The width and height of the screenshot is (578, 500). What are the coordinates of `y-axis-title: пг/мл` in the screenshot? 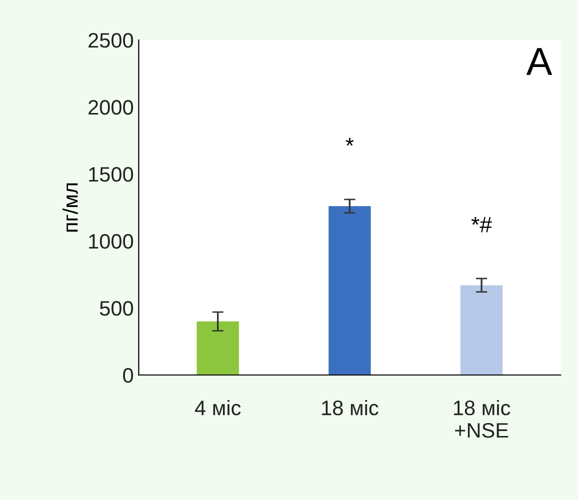 It's located at (70, 207).